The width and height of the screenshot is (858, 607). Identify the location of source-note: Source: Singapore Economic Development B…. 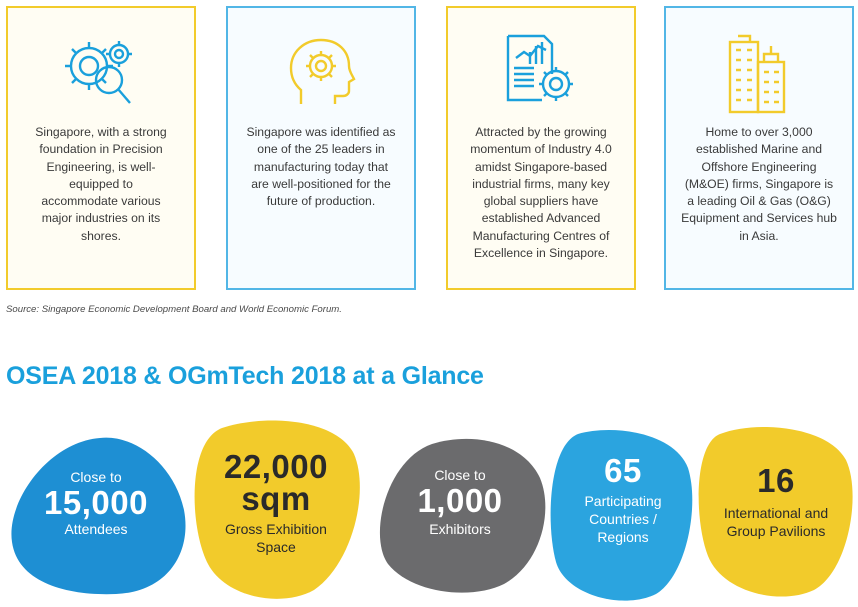
(174, 309).